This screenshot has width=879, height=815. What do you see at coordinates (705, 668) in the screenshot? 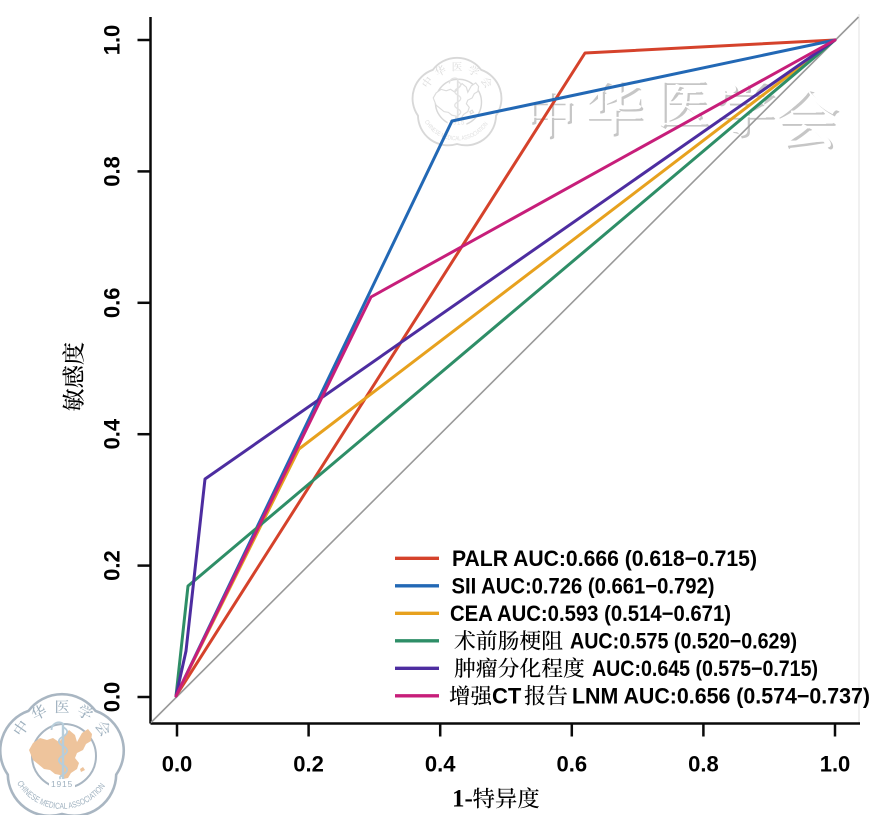
I see `svg-text: AUC:0.645 (0.575−0.715)` at bounding box center [705, 668].